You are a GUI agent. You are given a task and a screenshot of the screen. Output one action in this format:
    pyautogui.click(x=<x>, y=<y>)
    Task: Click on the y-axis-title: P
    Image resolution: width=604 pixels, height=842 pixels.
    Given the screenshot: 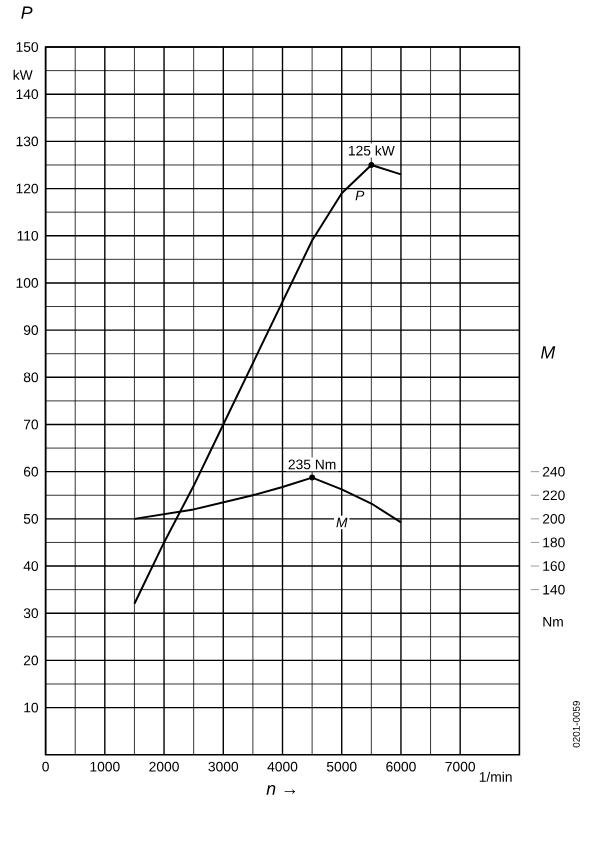 What is the action you would take?
    pyautogui.click(x=26, y=12)
    